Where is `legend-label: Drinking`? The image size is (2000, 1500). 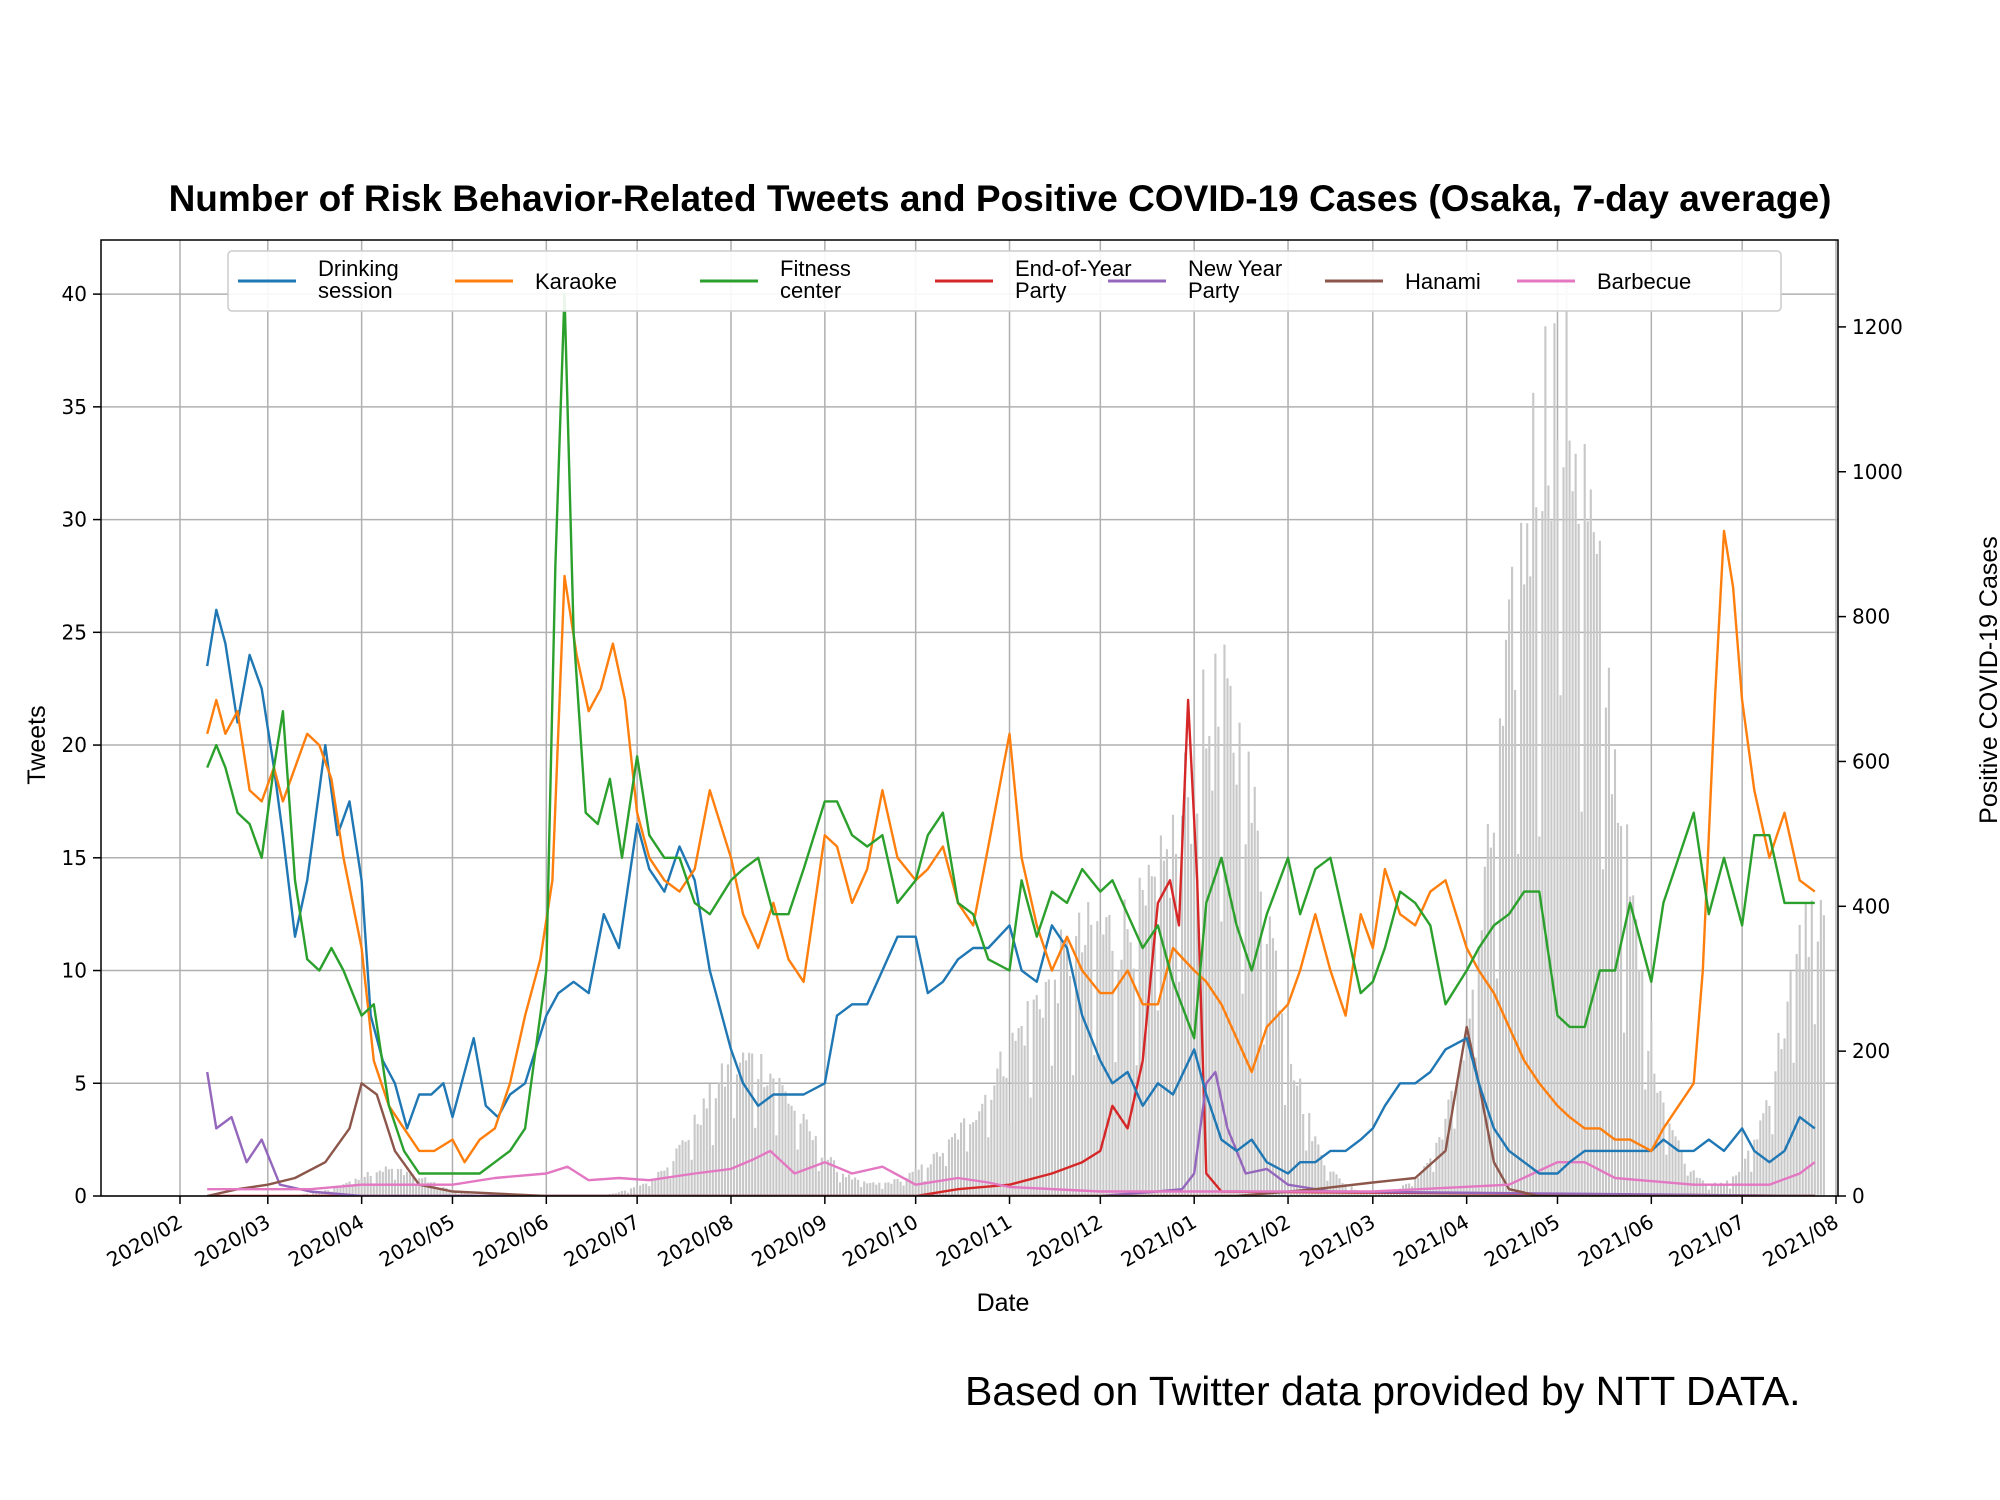
legend-label: Drinking is located at coordinates (358, 268).